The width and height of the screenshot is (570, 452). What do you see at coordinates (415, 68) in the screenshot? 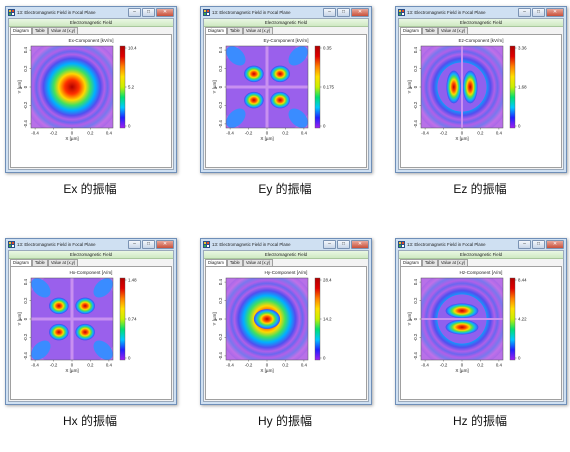
I see `y-tick-label: 0.2` at bounding box center [415, 68].